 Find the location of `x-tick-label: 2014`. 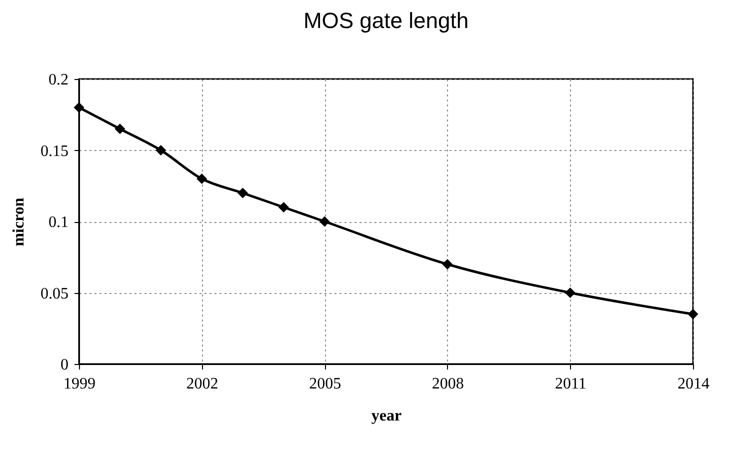

x-tick-label: 2014 is located at coordinates (694, 384).